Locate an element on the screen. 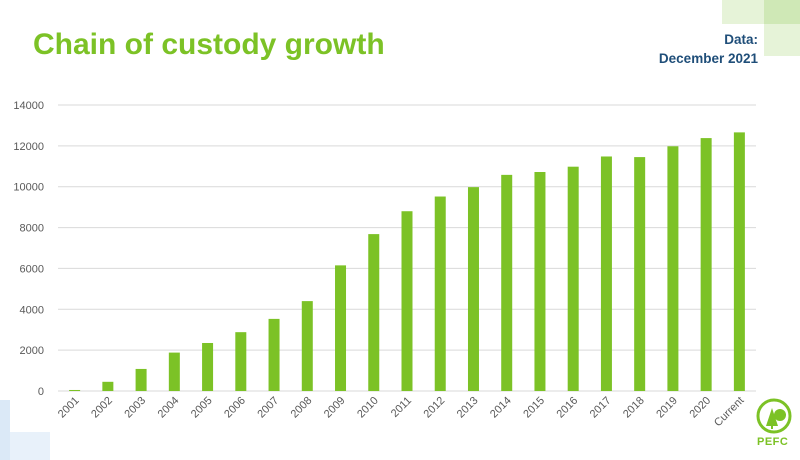  y-tick-label: 12000 is located at coordinates (28, 147).